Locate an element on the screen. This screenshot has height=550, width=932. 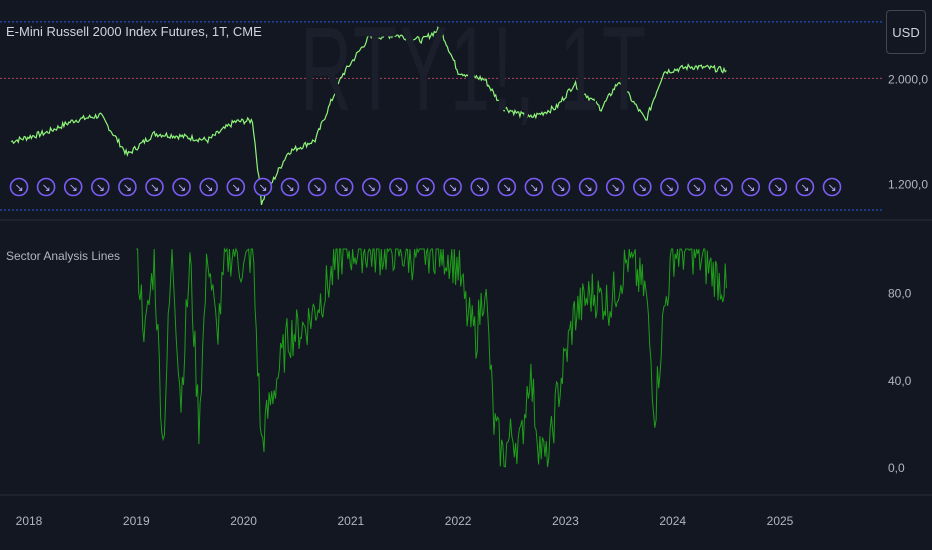
time-axis-label: 2022 is located at coordinates (458, 521).